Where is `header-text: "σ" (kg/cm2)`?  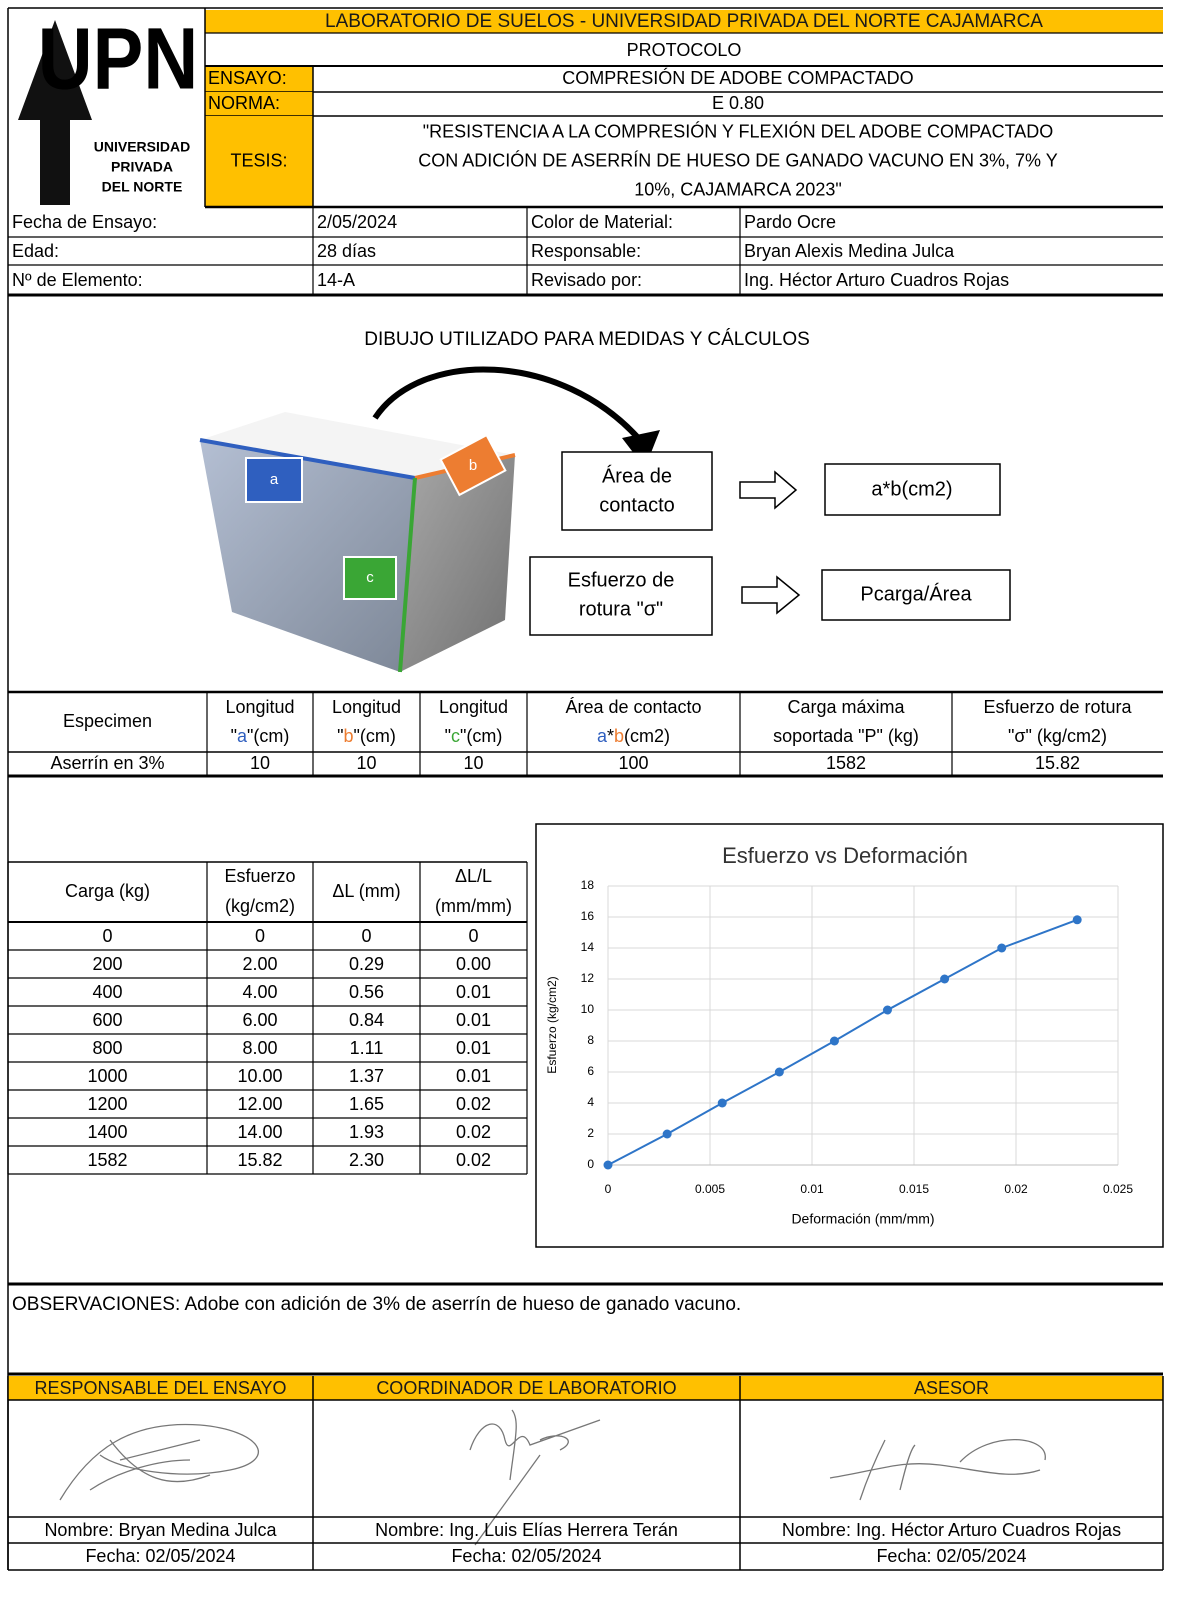 header-text: "σ" (kg/cm2) is located at coordinates (1057, 736).